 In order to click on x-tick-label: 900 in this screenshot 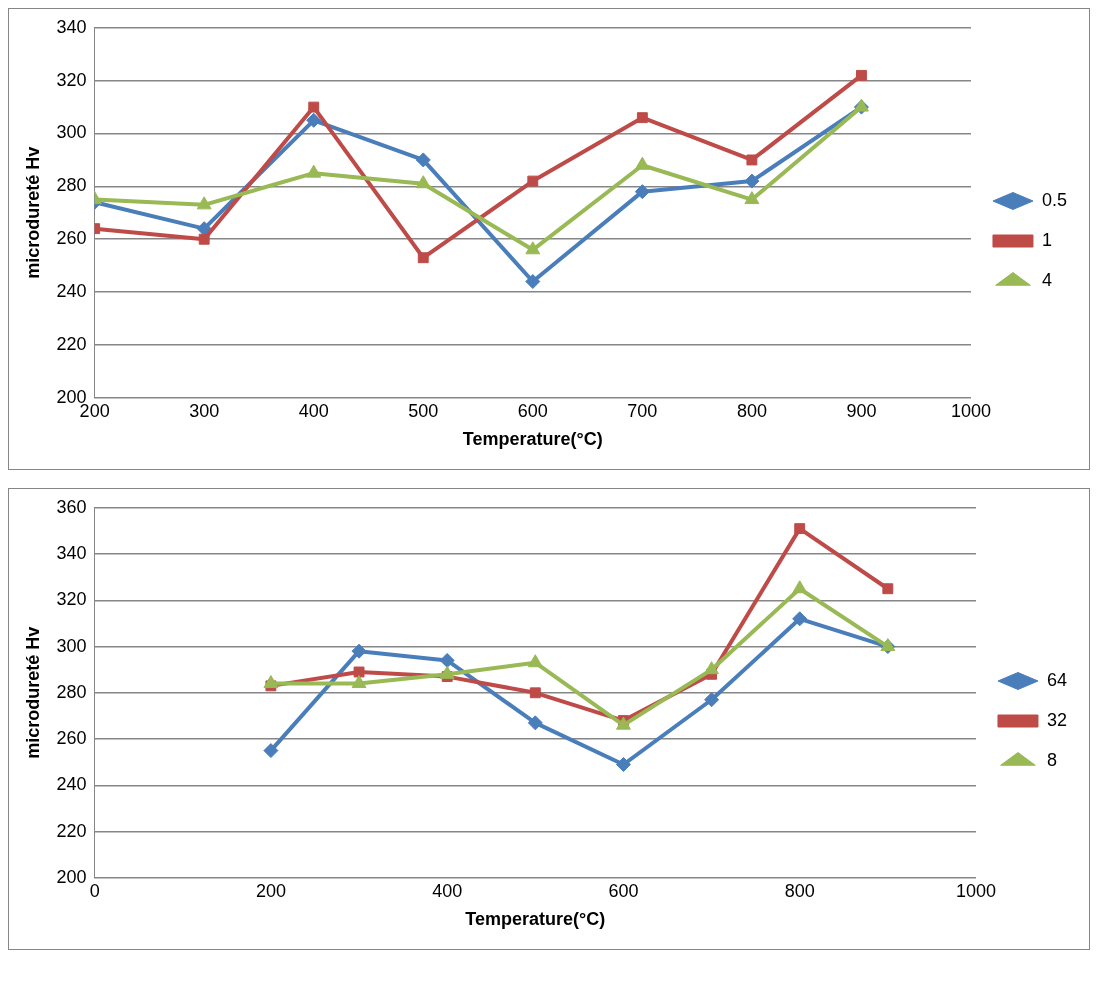, I will do `click(861, 410)`.